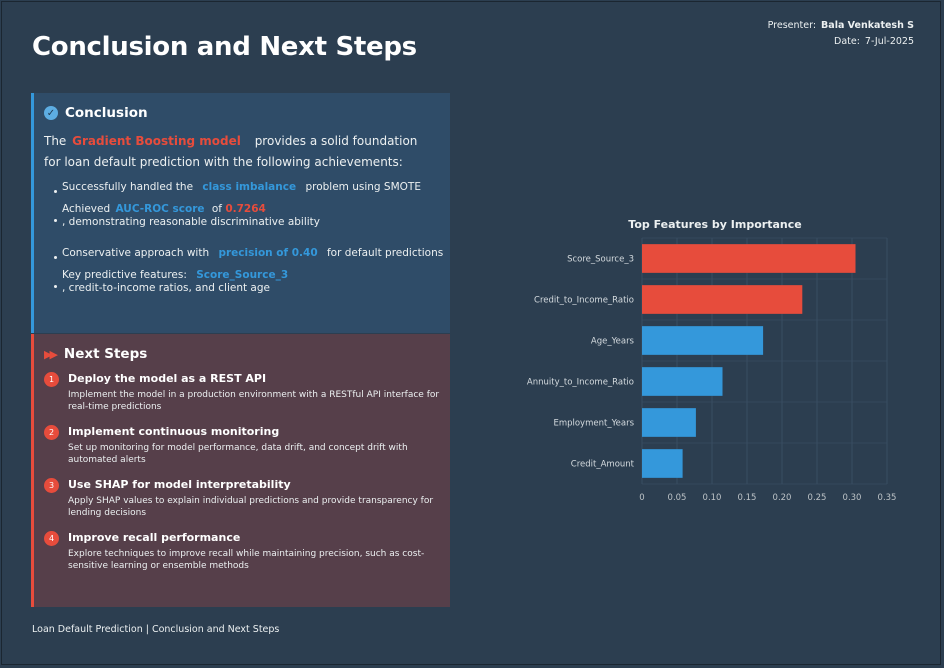 This screenshot has width=944, height=668. I want to click on fast-forward-icon: ▶▶, so click(51, 354).